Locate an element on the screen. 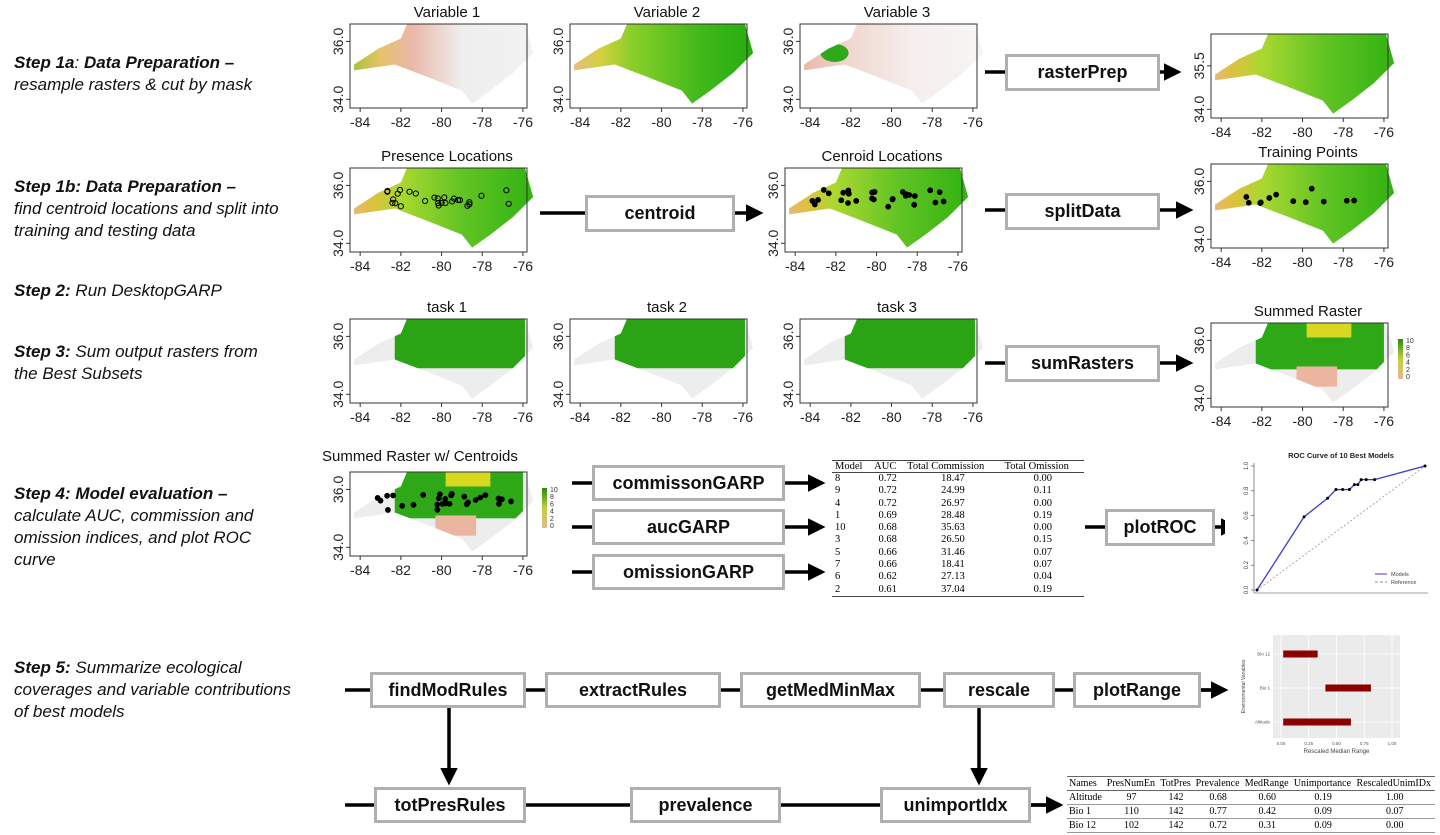 The height and width of the screenshot is (835, 1440). x-tick-label: 0.25 is located at coordinates (1308, 743).